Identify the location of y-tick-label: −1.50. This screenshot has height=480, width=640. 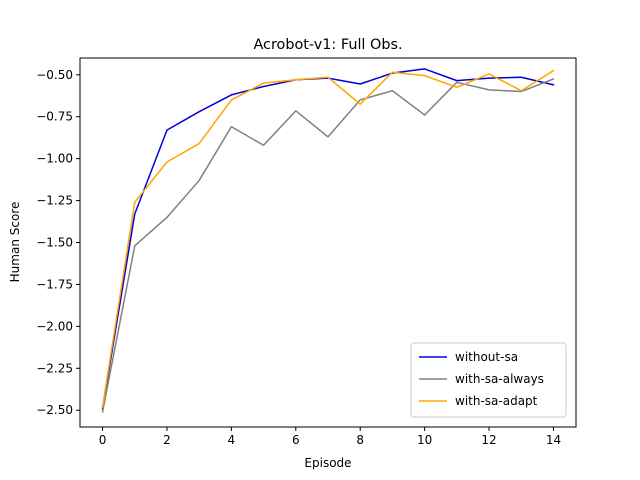
(54, 243).